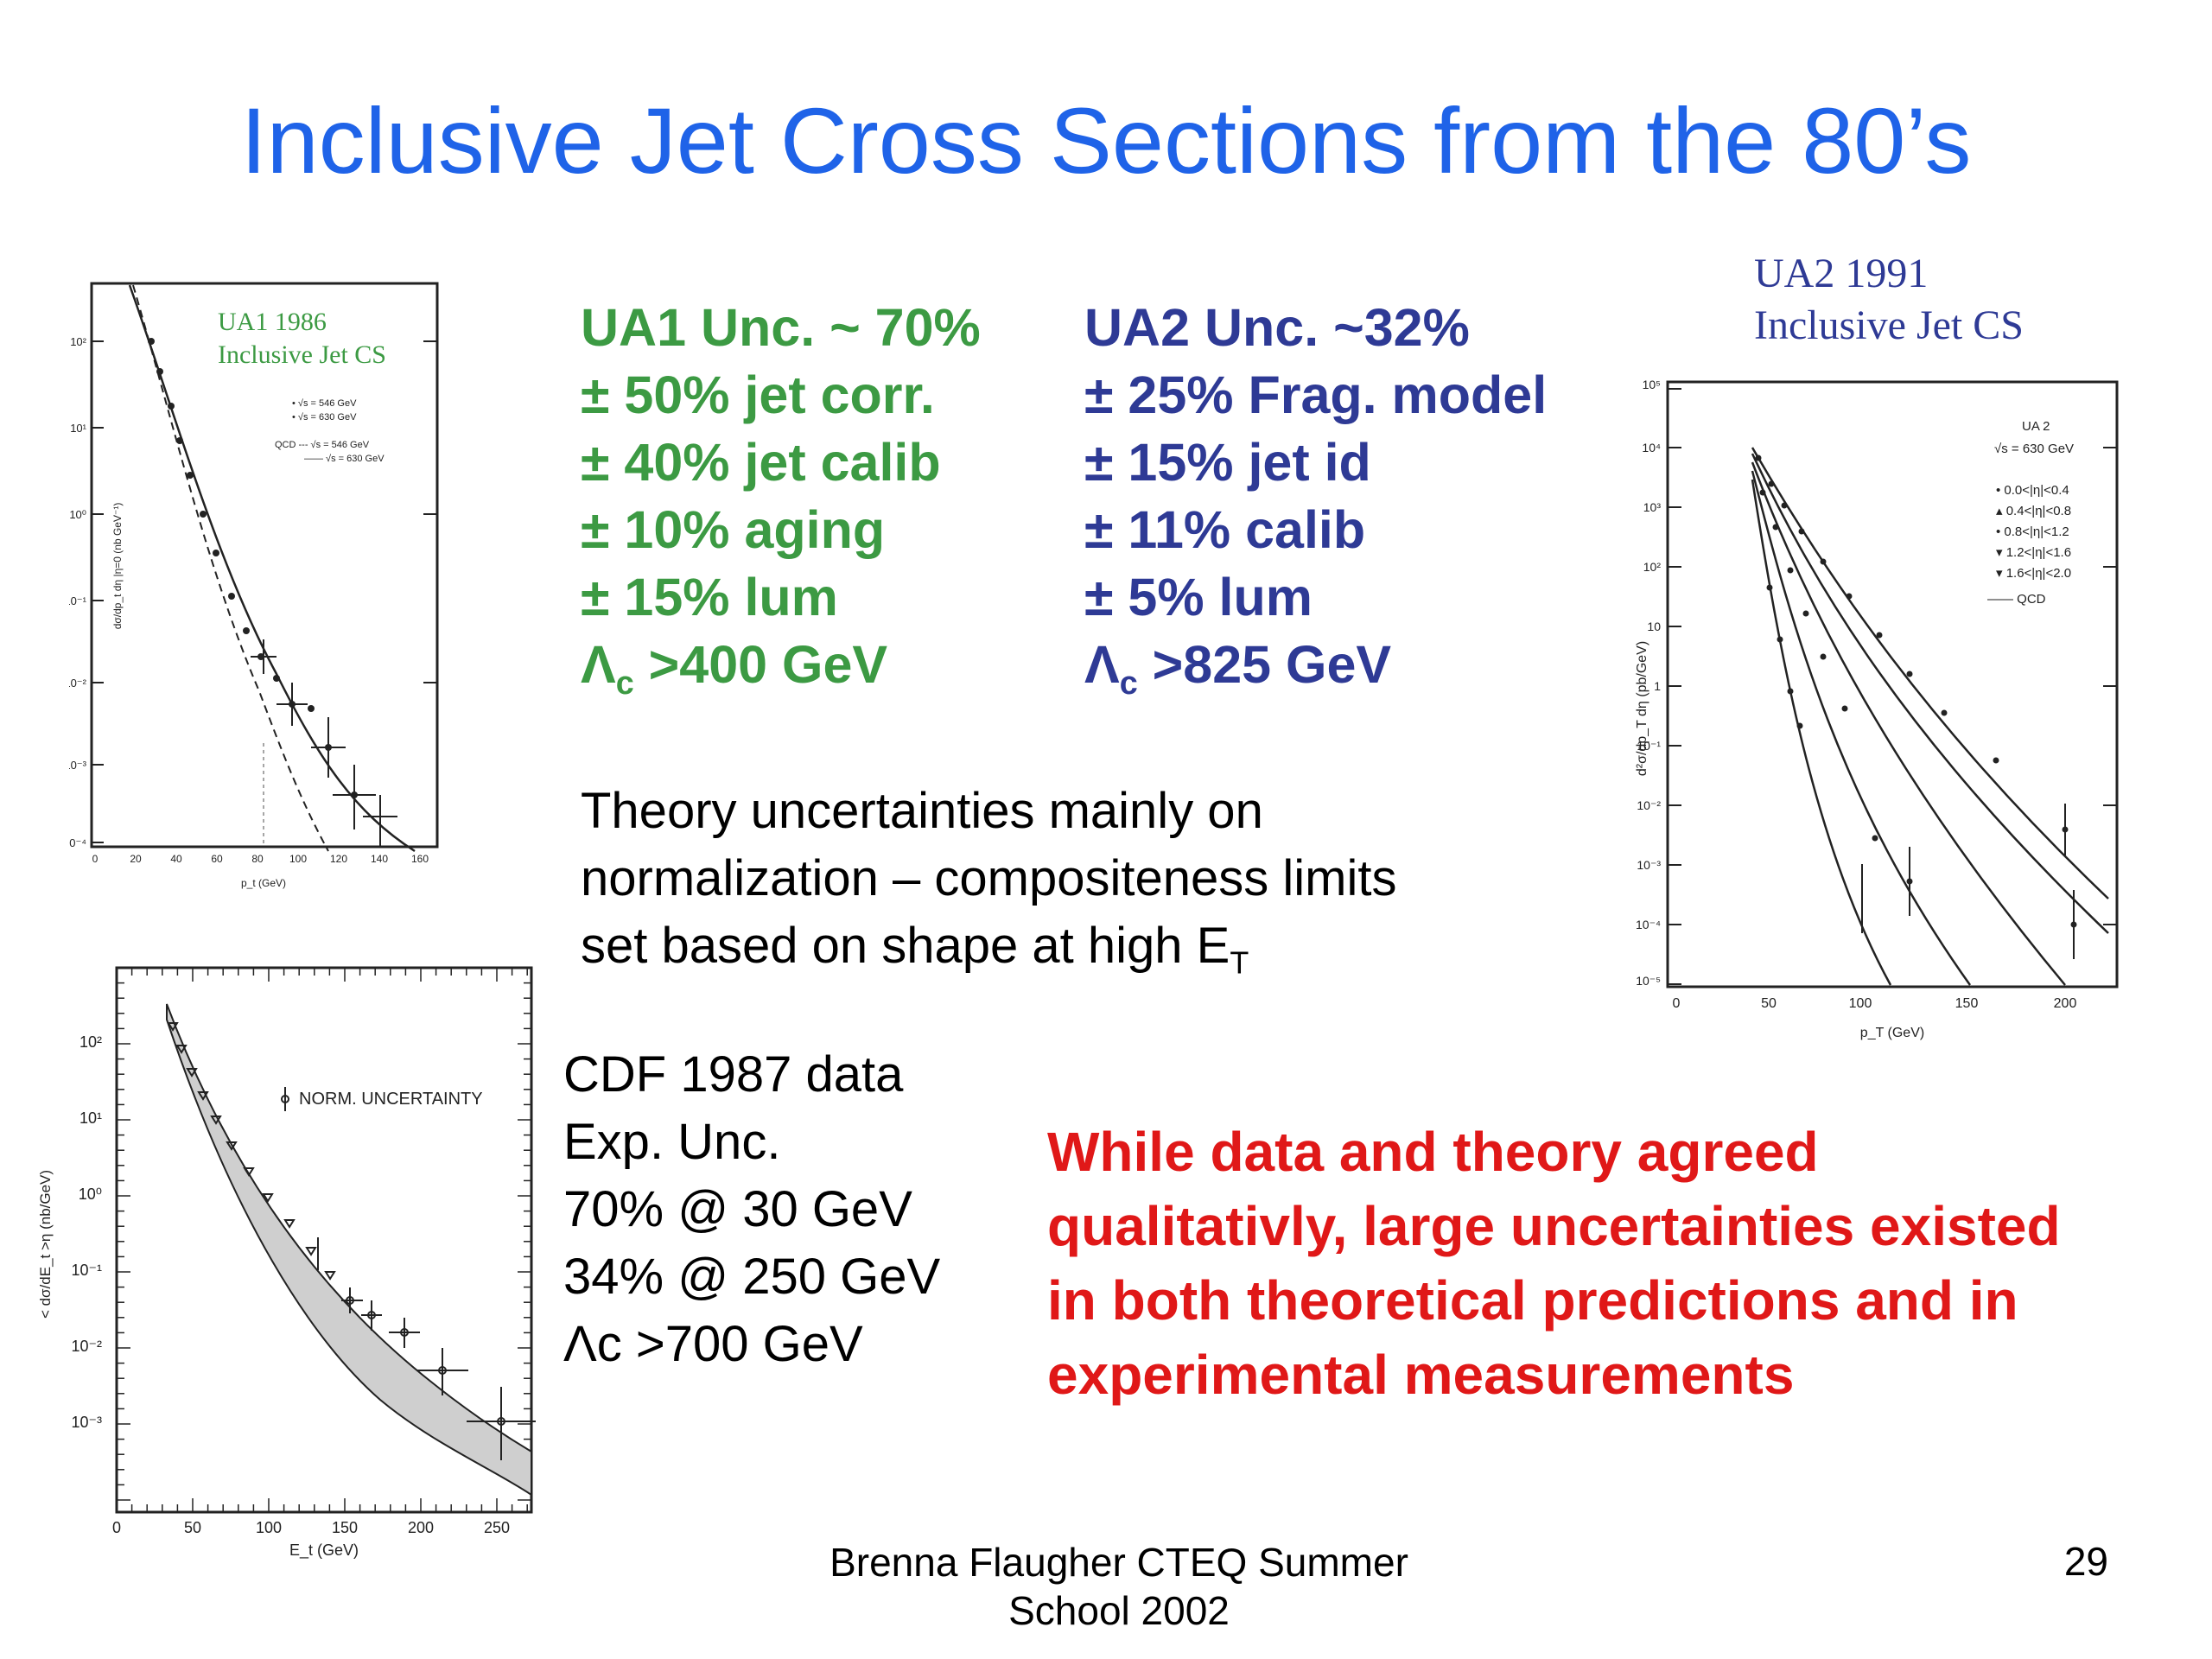  Describe the element at coordinates (78, 428) in the screenshot. I see `ua1-ytick: 10¹` at that location.